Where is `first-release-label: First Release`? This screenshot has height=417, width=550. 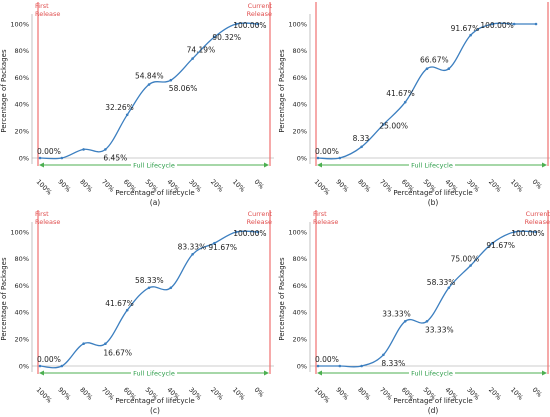 first-release-label: First Release is located at coordinates (325, 218).